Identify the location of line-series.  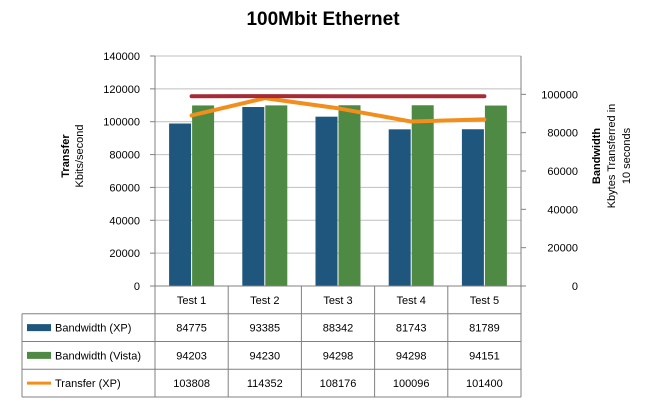
(338, 109).